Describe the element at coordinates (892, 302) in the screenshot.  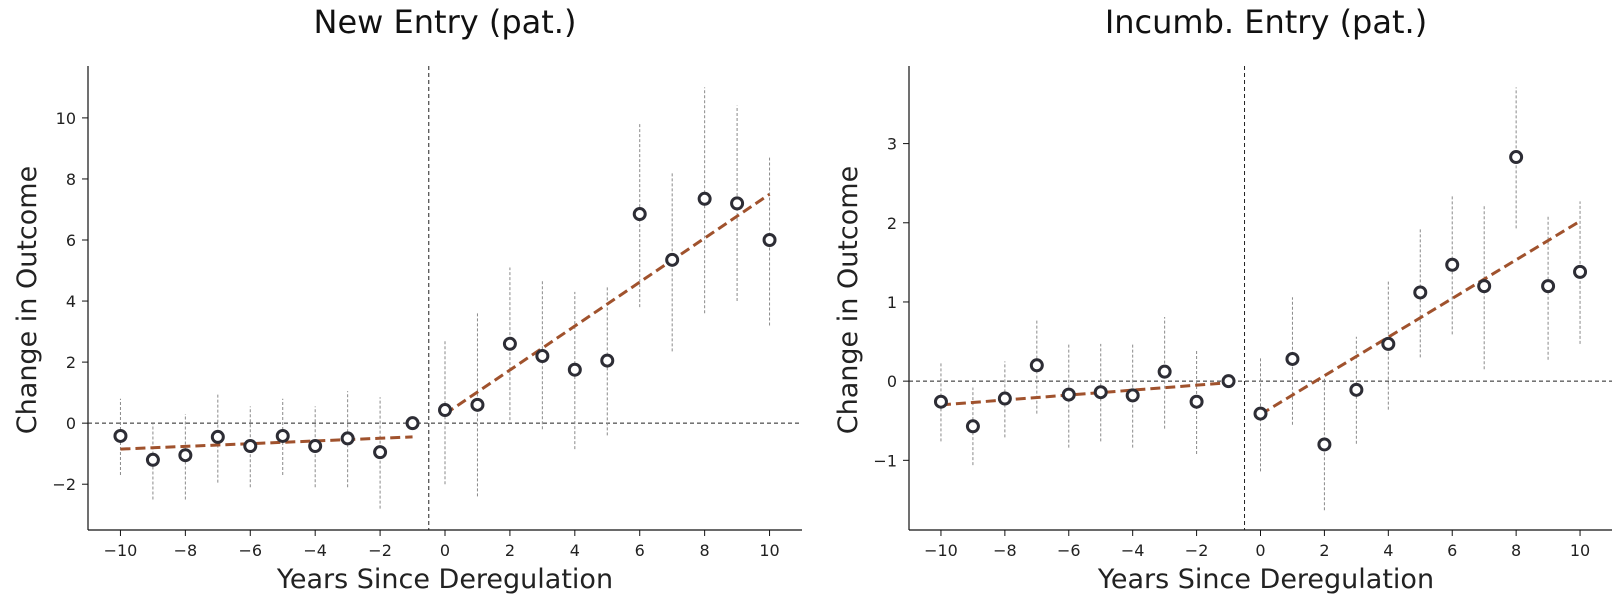
I see `y-tick-label: 1` at that location.